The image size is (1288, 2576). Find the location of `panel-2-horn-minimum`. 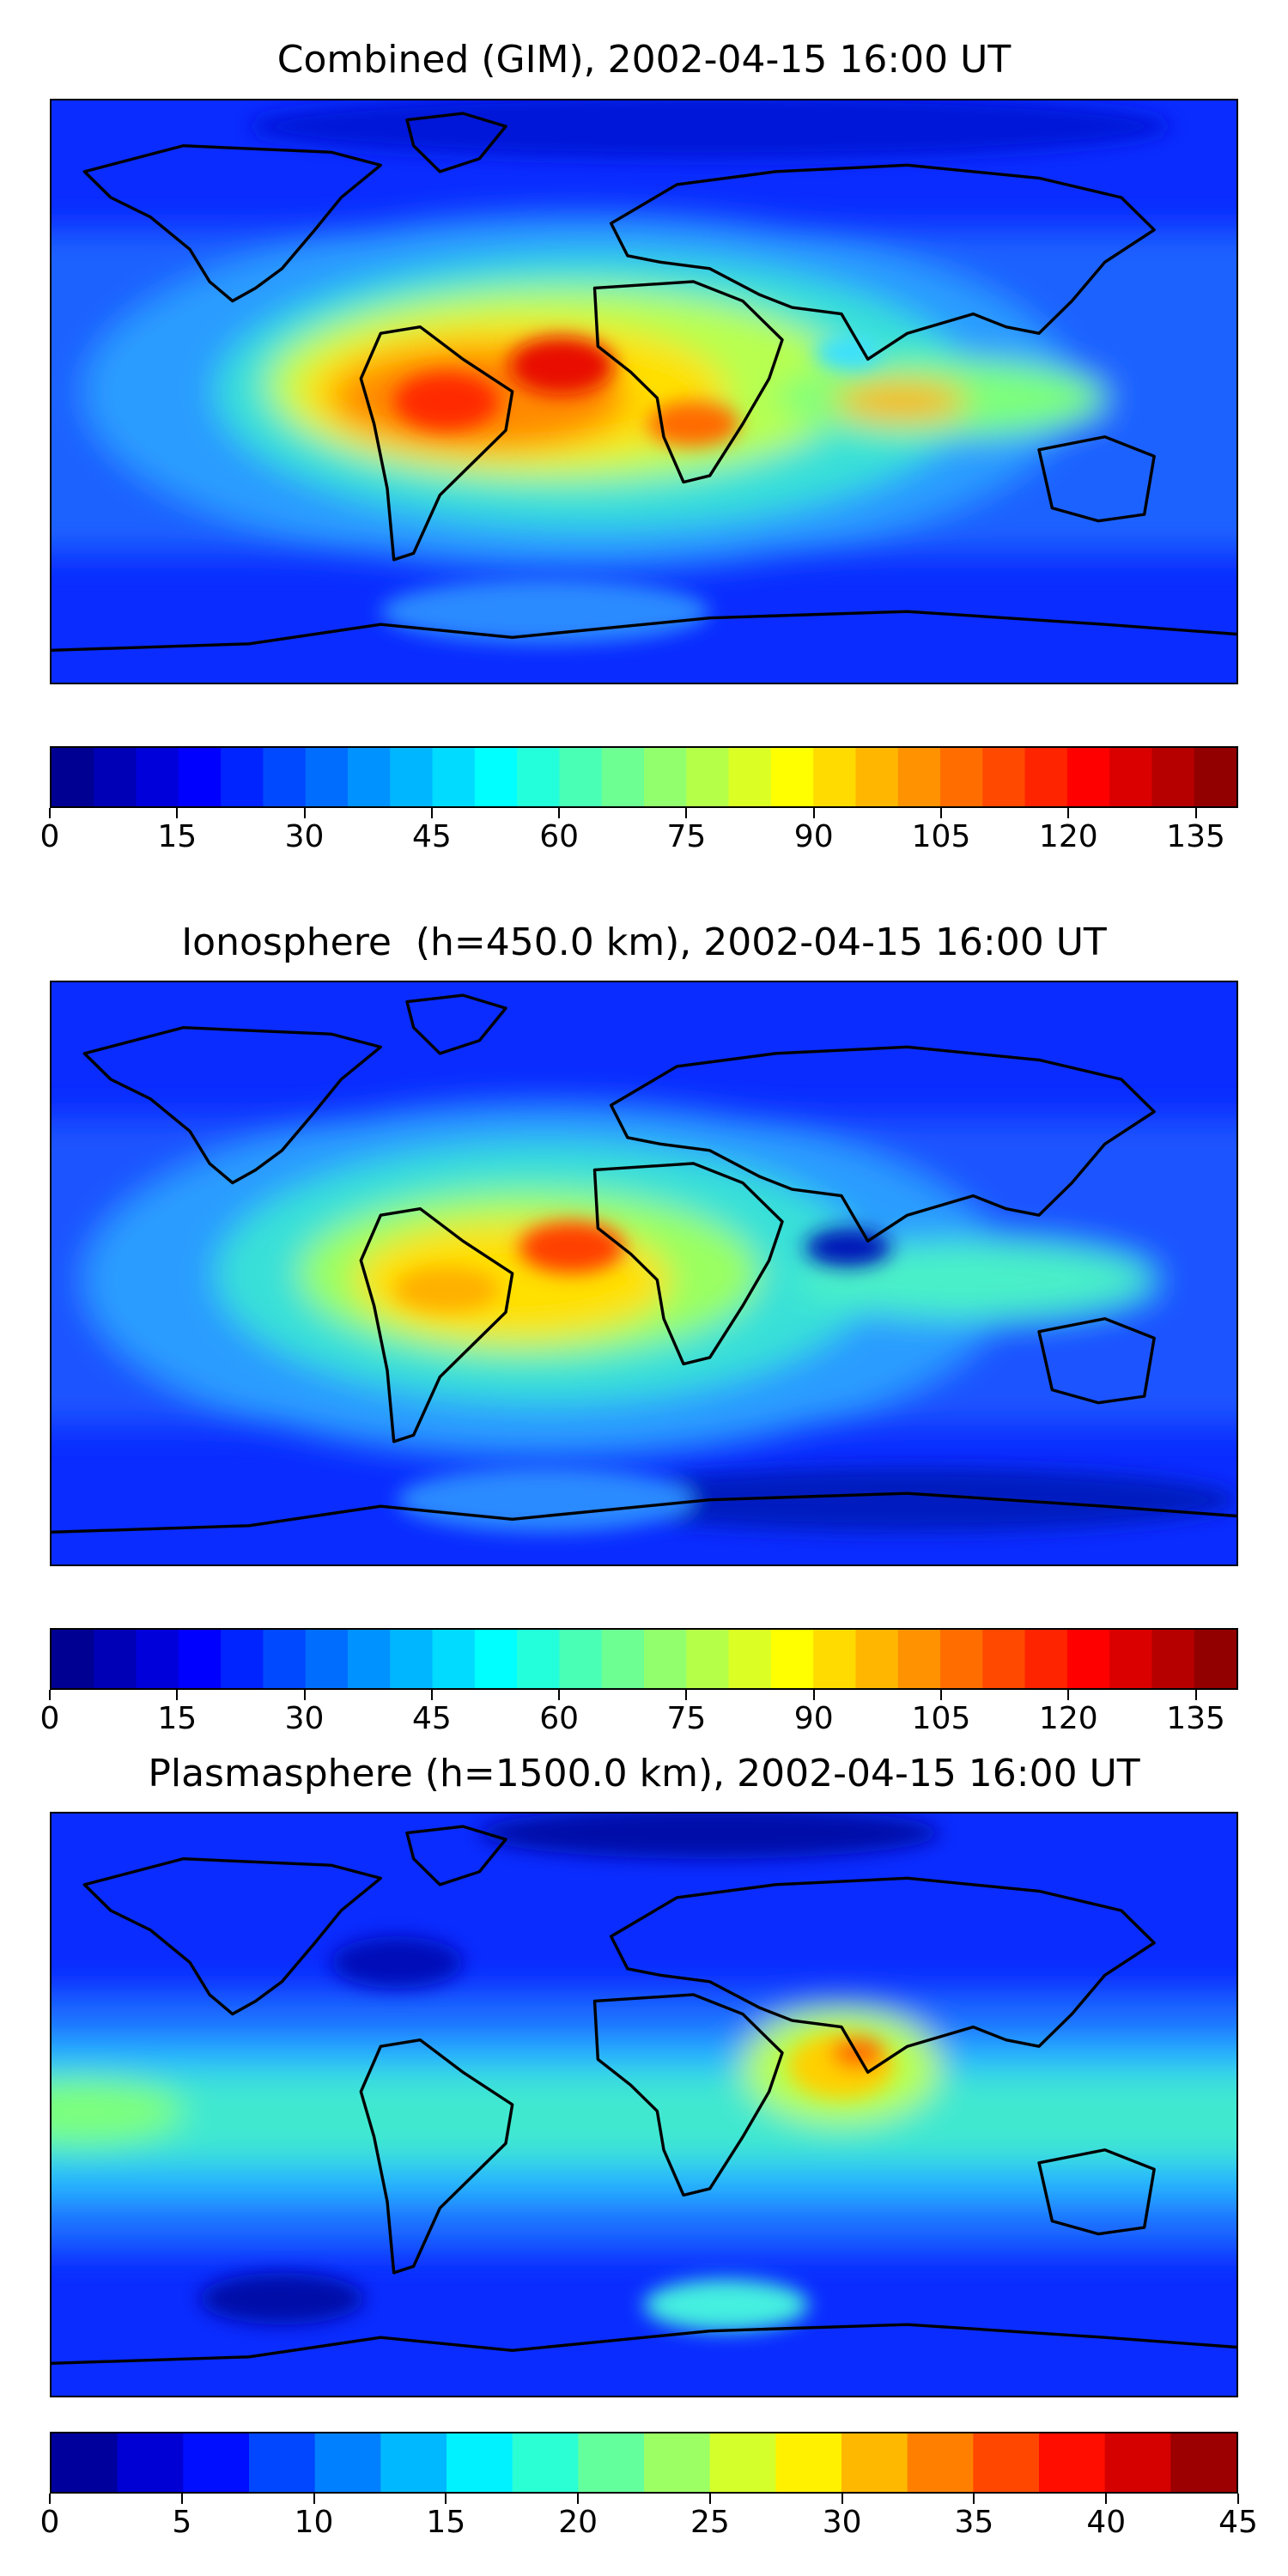

panel-2-horn-minimum is located at coordinates (848, 1247).